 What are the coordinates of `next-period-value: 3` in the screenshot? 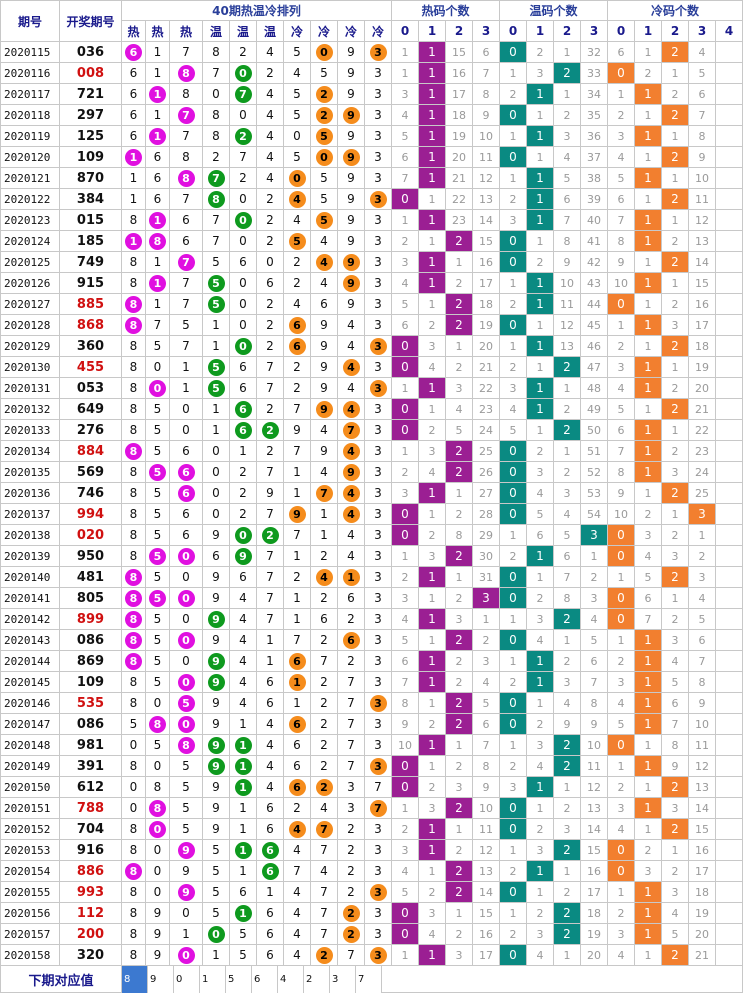 It's located at (343, 979).